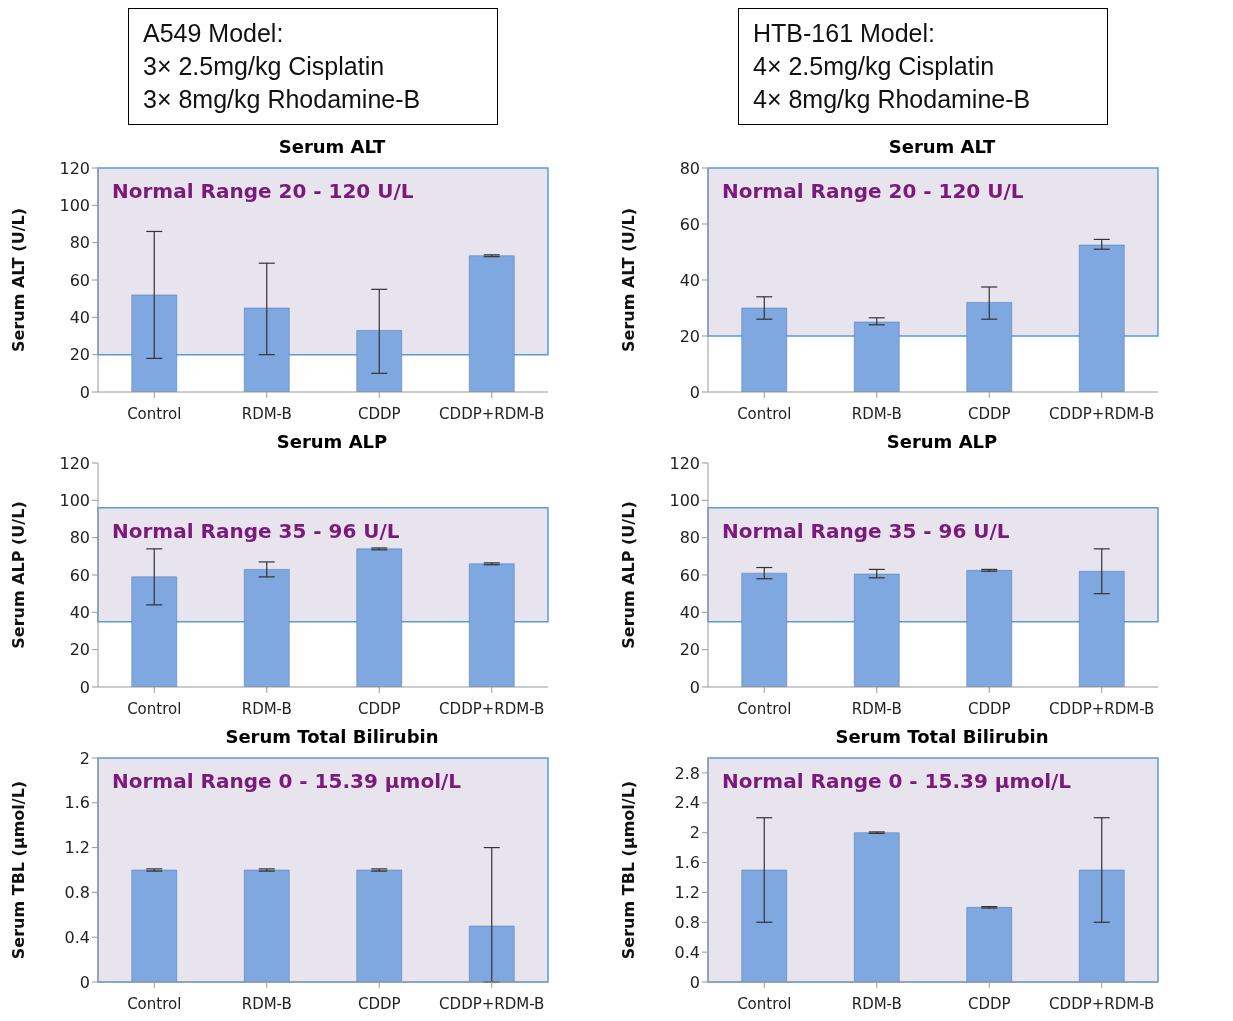 The image size is (1233, 1021). I want to click on text: 4× 2.5mg/kg Cisplatin, so click(874, 66).